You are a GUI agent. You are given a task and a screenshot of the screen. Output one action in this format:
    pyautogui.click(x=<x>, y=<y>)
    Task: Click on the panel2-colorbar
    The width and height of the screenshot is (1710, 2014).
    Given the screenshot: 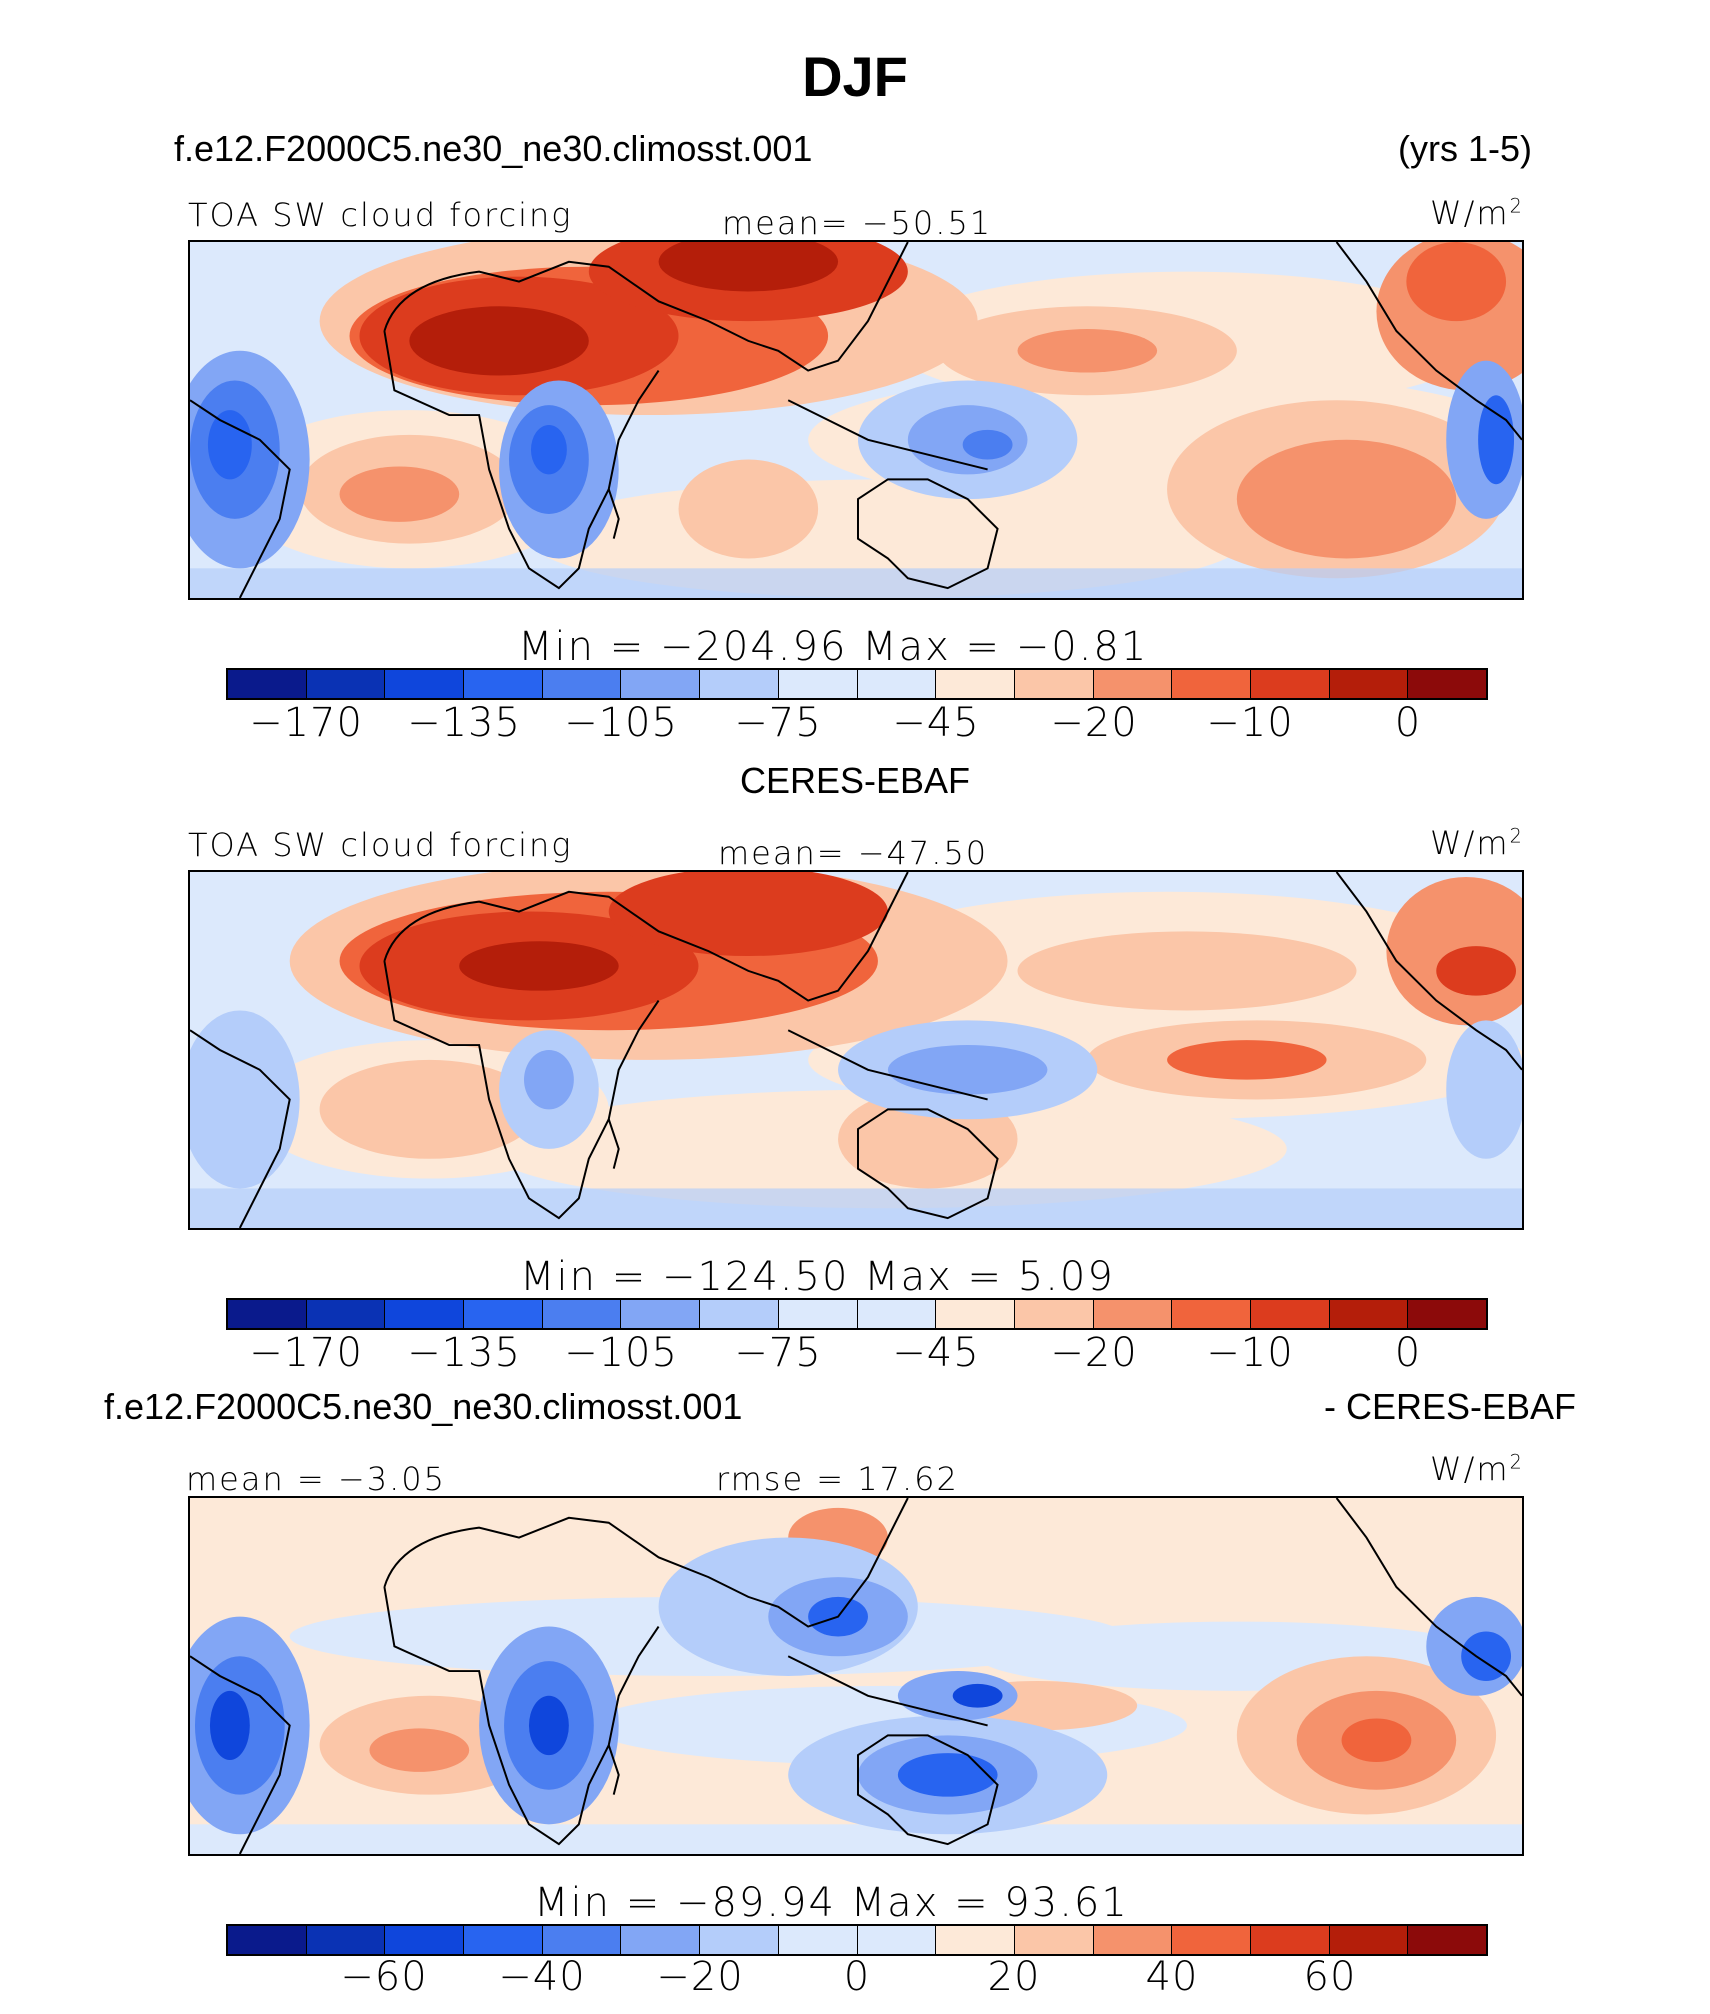 What is the action you would take?
    pyautogui.click(x=857, y=1314)
    